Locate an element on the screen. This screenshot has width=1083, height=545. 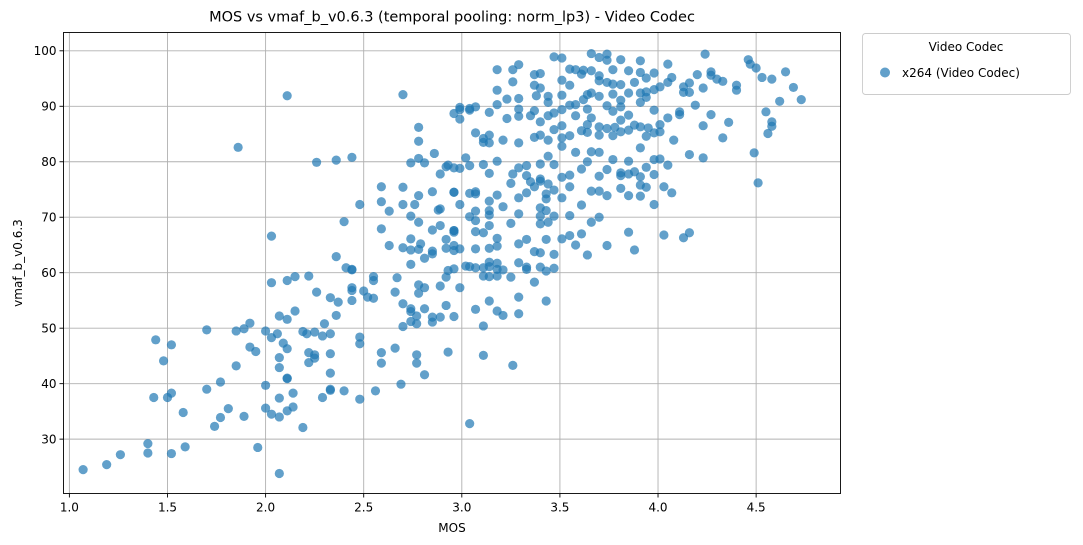
y-tick-label: 100 is located at coordinates (45, 51).